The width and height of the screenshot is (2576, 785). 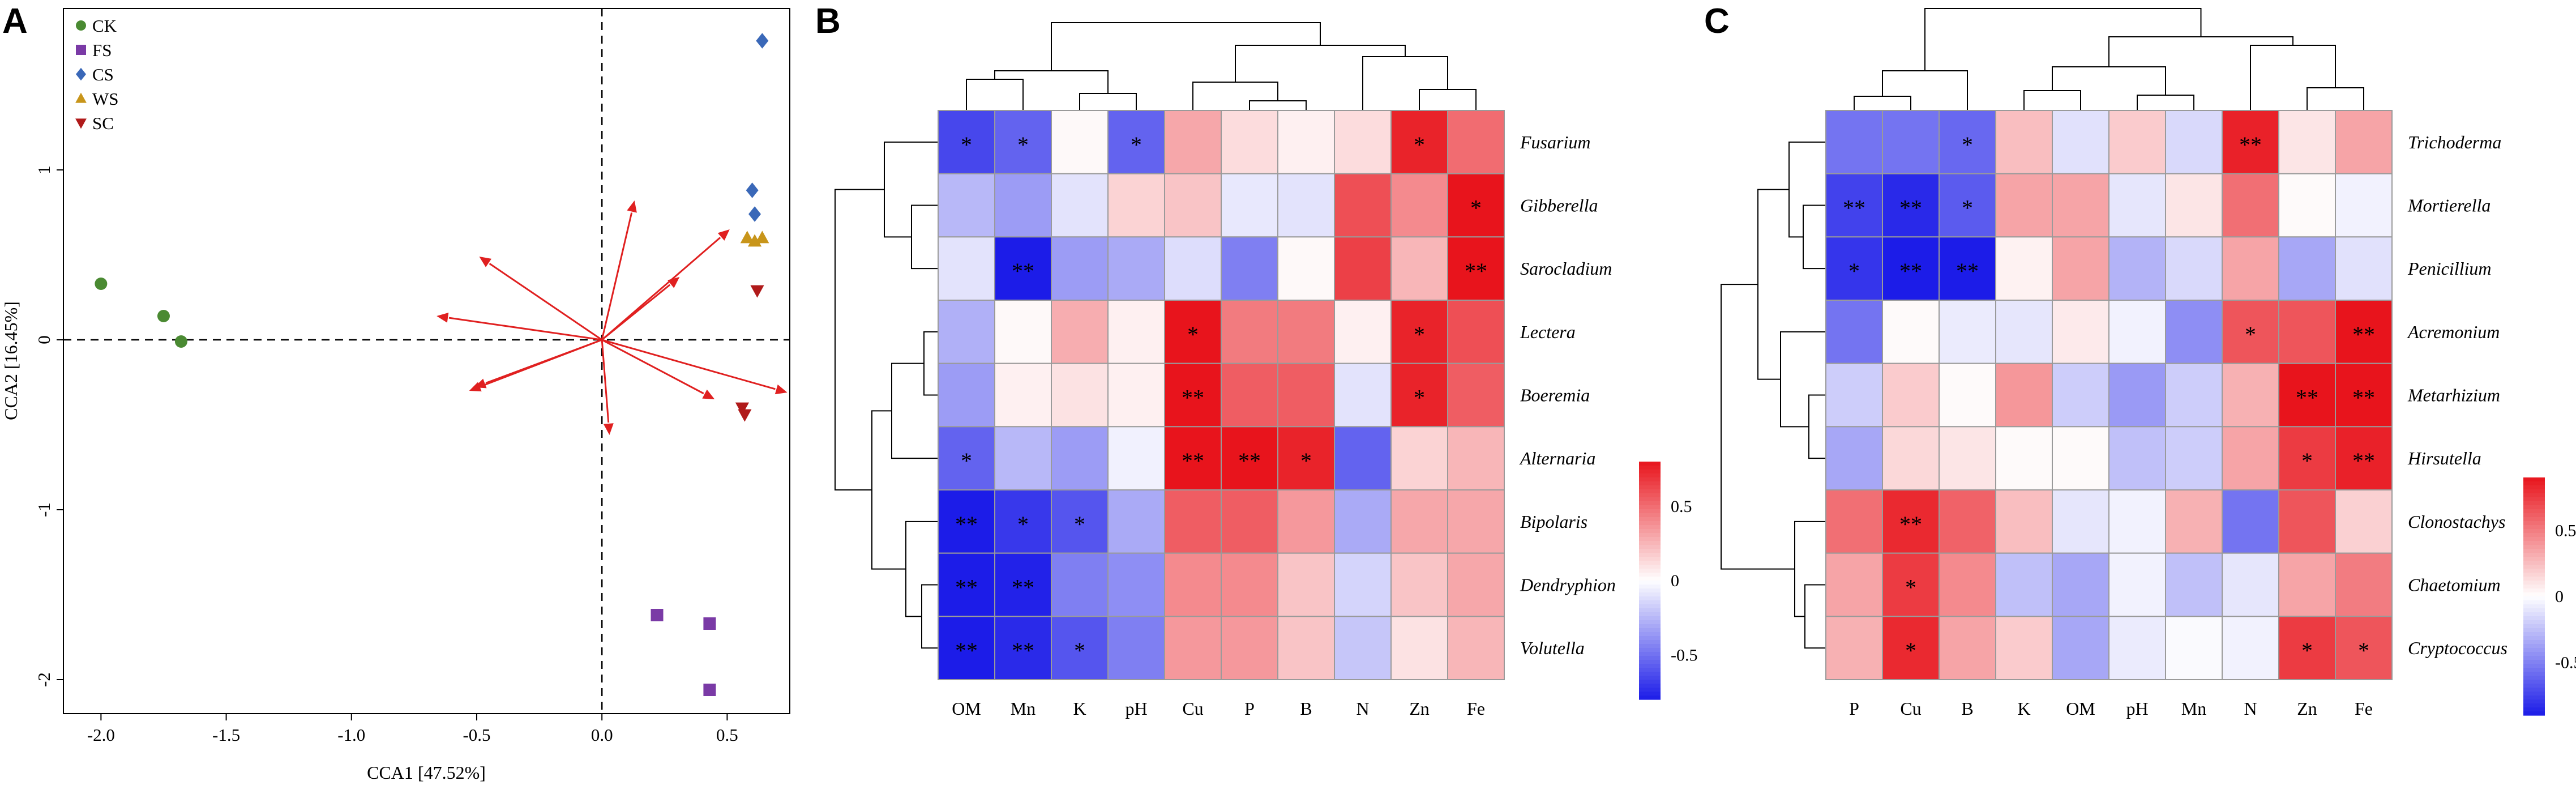 I want to click on x-axis-label: CCA1 [47.52%], so click(x=426, y=773).